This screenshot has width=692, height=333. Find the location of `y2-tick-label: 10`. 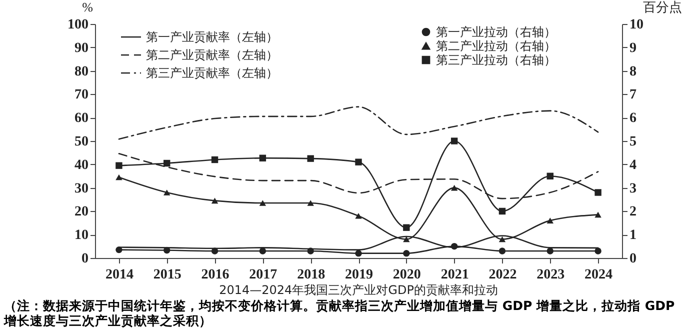

y2-tick-label: 10 is located at coordinates (637, 25).